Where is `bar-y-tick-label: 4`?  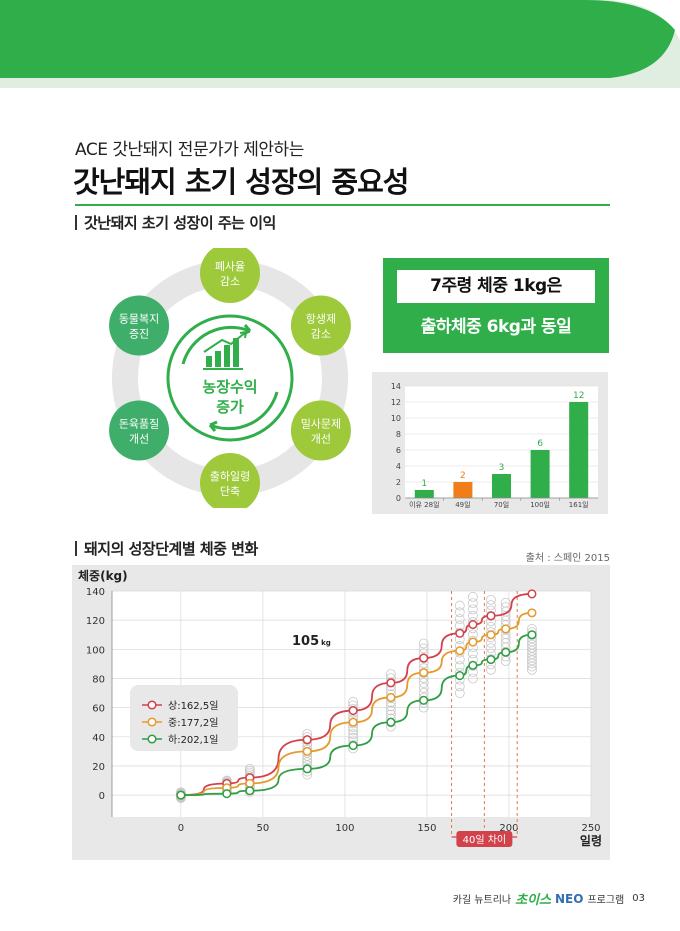
bar-y-tick-label: 4 is located at coordinates (398, 466).